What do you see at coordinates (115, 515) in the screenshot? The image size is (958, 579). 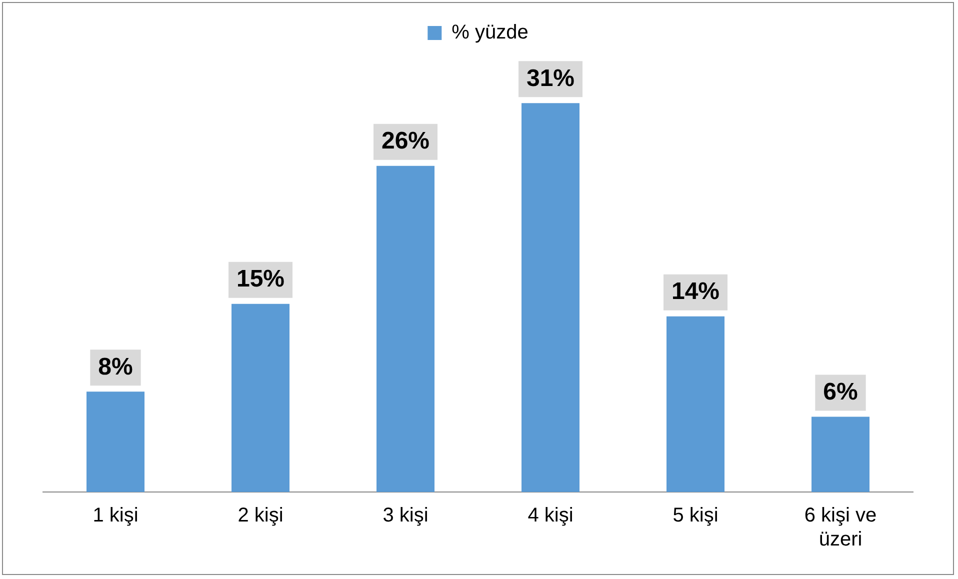 I see `x-tick-label: 1 kişi` at bounding box center [115, 515].